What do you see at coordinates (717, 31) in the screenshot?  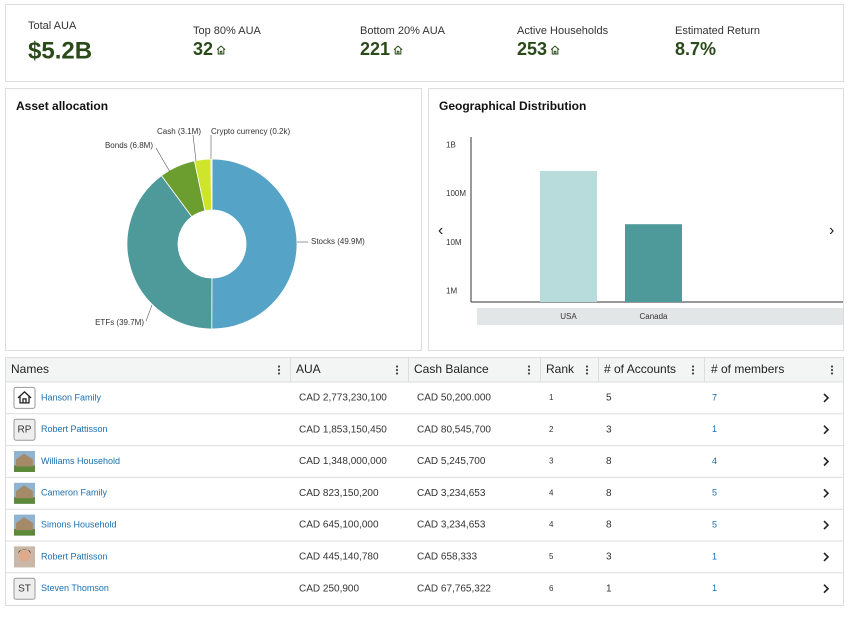 I see `kpi-label: Estimated Return` at bounding box center [717, 31].